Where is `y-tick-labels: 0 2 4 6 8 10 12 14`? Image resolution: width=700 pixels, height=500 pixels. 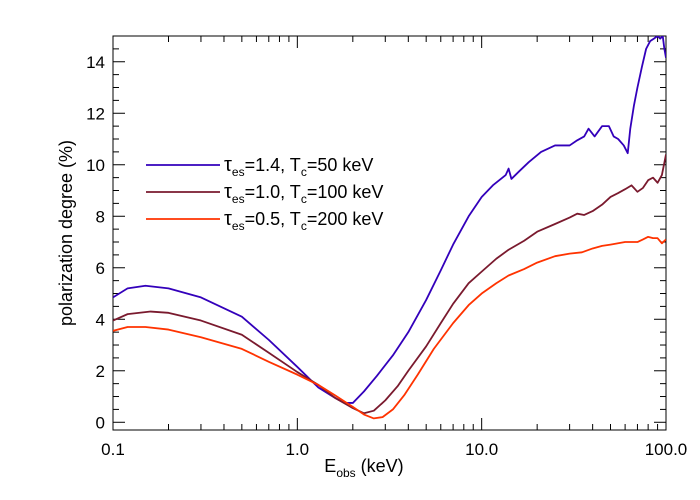
y-tick-labels: 0 2 4 6 8 10 12 14 is located at coordinates (95, 243).